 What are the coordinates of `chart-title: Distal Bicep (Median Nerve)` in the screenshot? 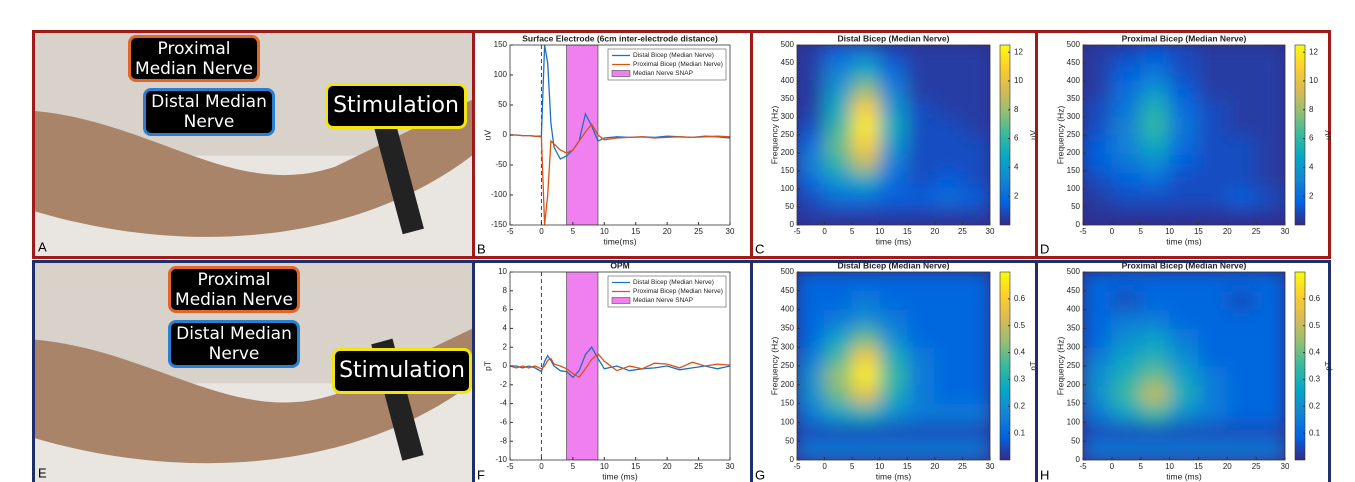 It's located at (894, 38).